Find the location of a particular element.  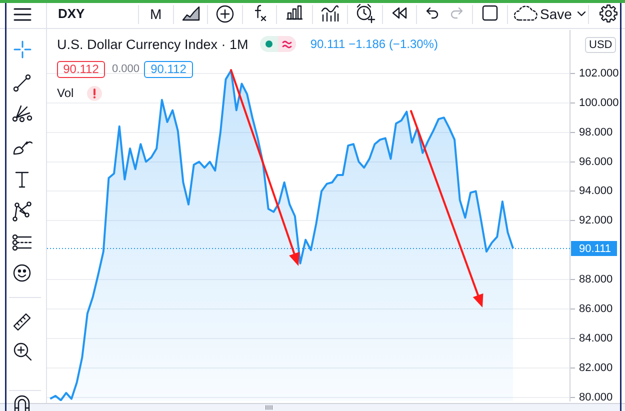

text: M is located at coordinates (156, 14).